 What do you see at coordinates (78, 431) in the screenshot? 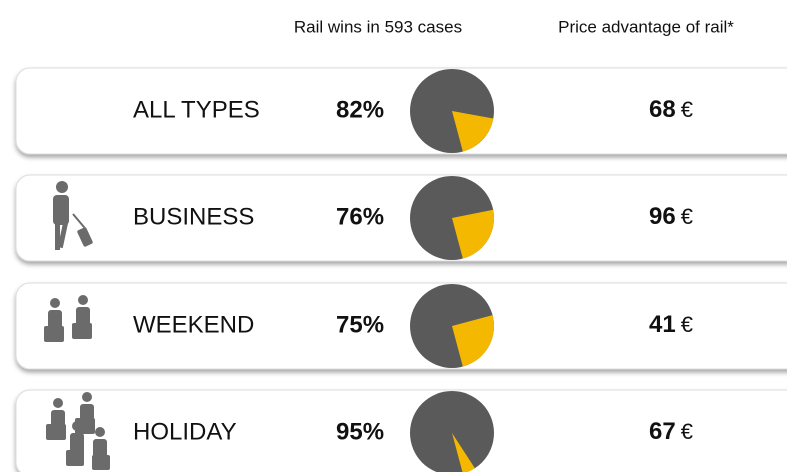
I see `holiday-icon` at bounding box center [78, 431].